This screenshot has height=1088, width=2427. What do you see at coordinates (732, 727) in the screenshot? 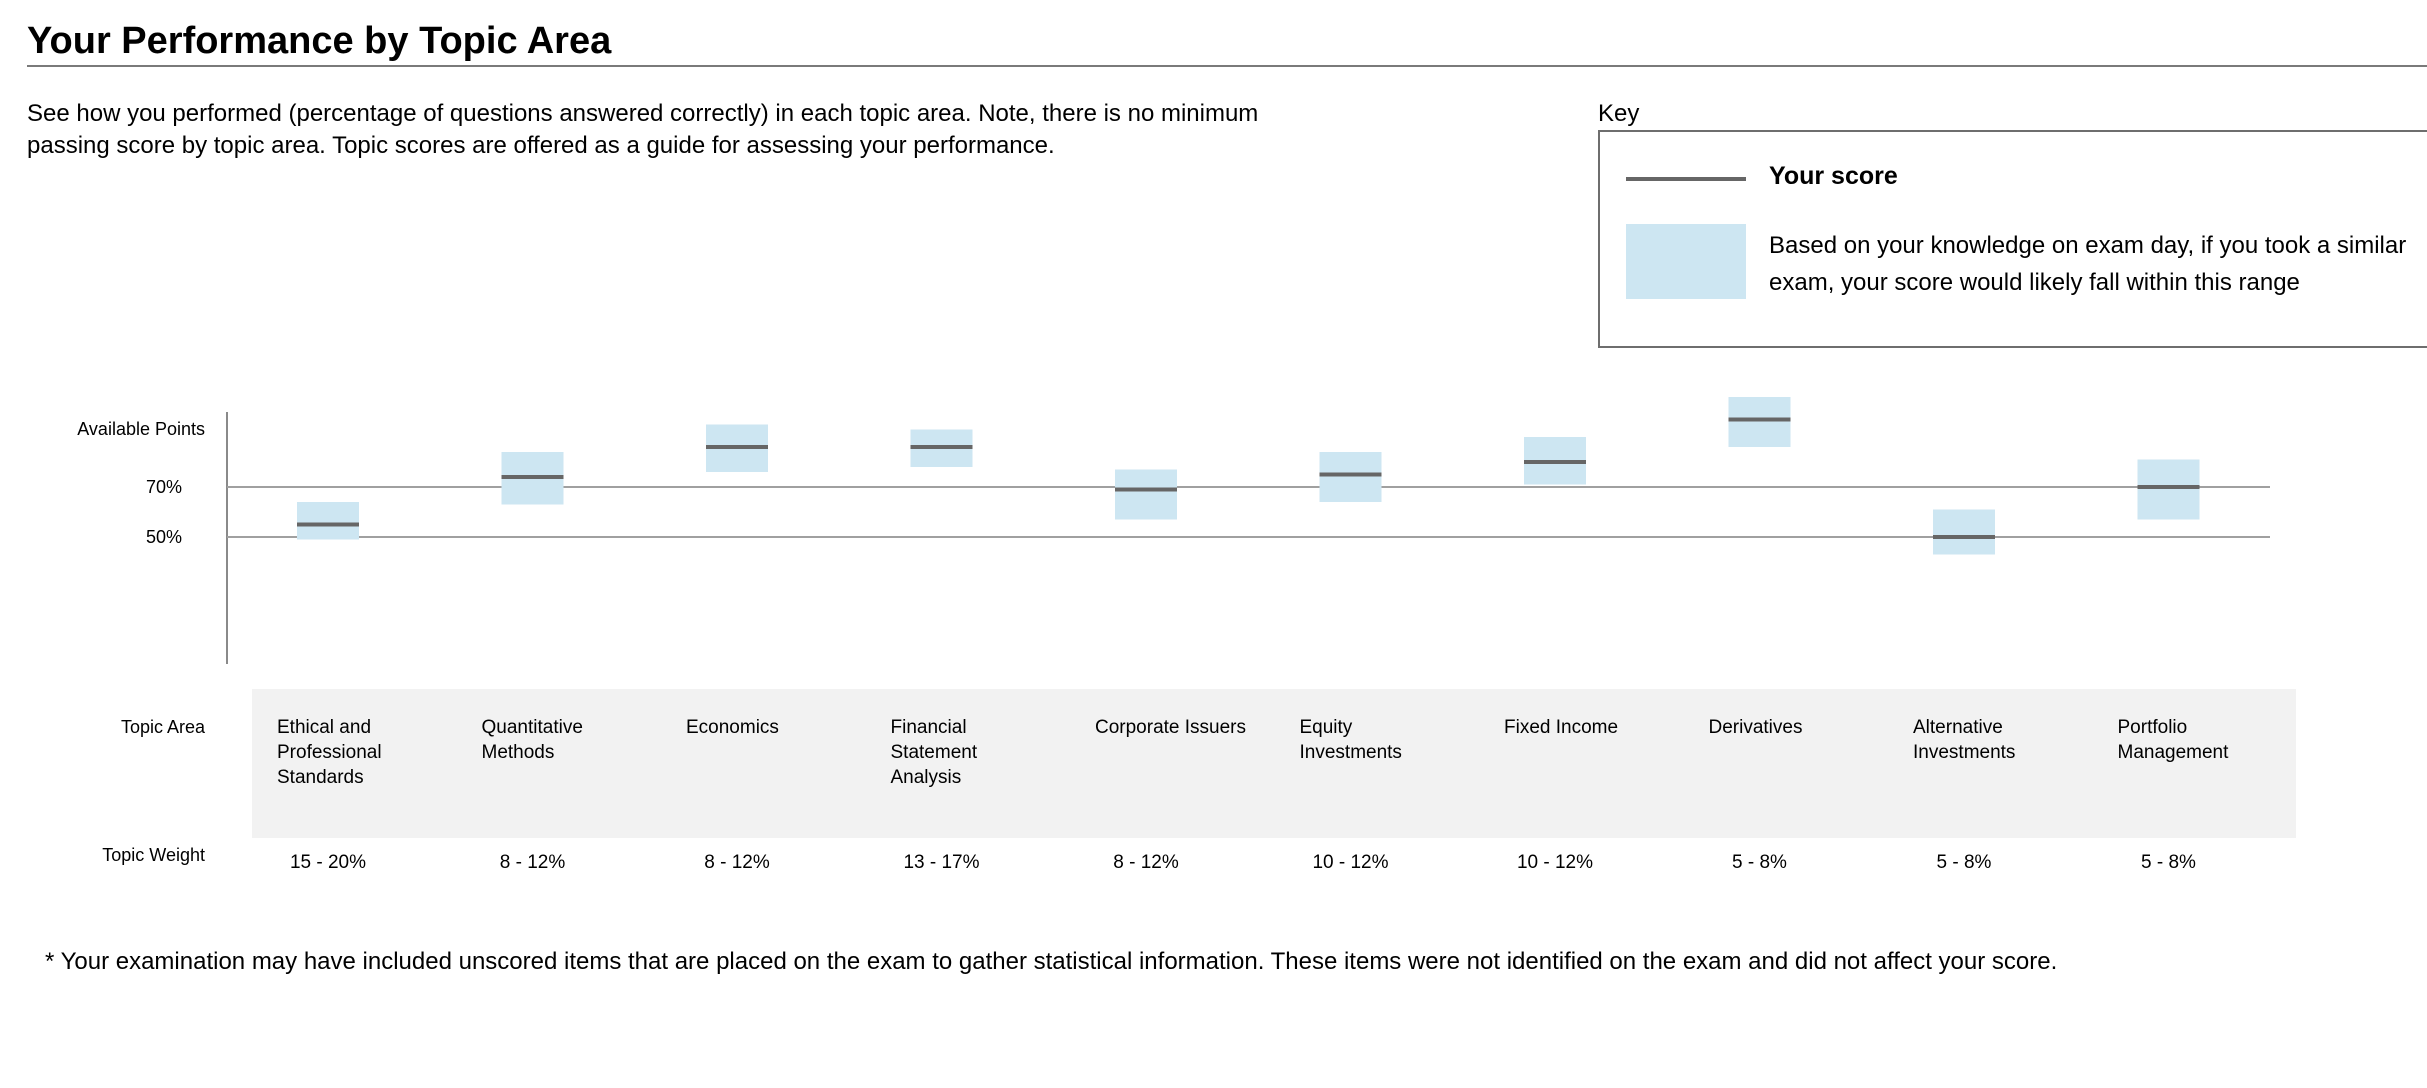
I see `topic-name-label: Economics` at bounding box center [732, 727].